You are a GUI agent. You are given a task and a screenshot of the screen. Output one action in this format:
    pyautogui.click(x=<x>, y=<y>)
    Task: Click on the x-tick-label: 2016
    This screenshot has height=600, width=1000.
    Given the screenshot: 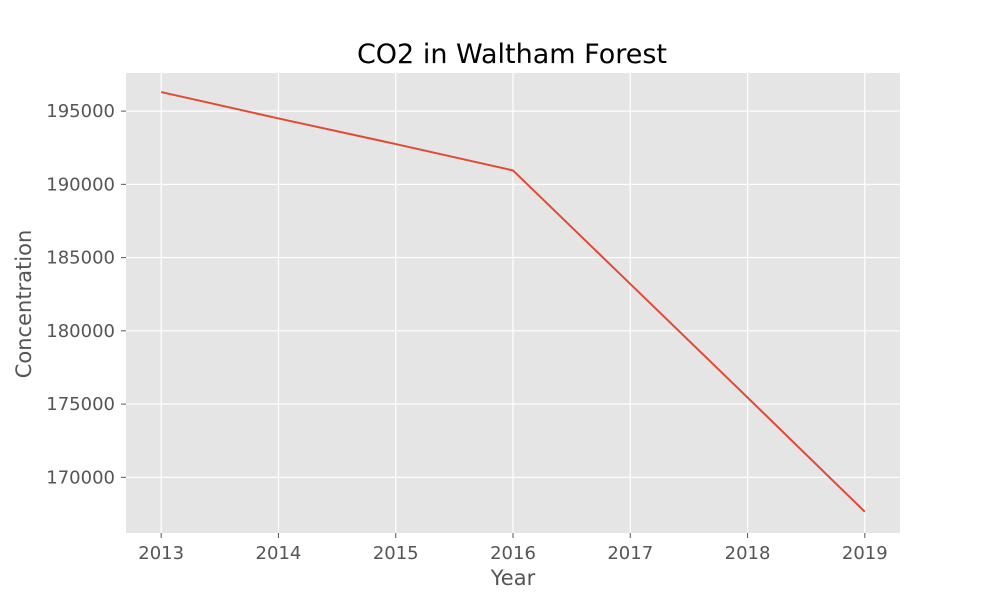 What is the action you would take?
    pyautogui.click(x=513, y=553)
    